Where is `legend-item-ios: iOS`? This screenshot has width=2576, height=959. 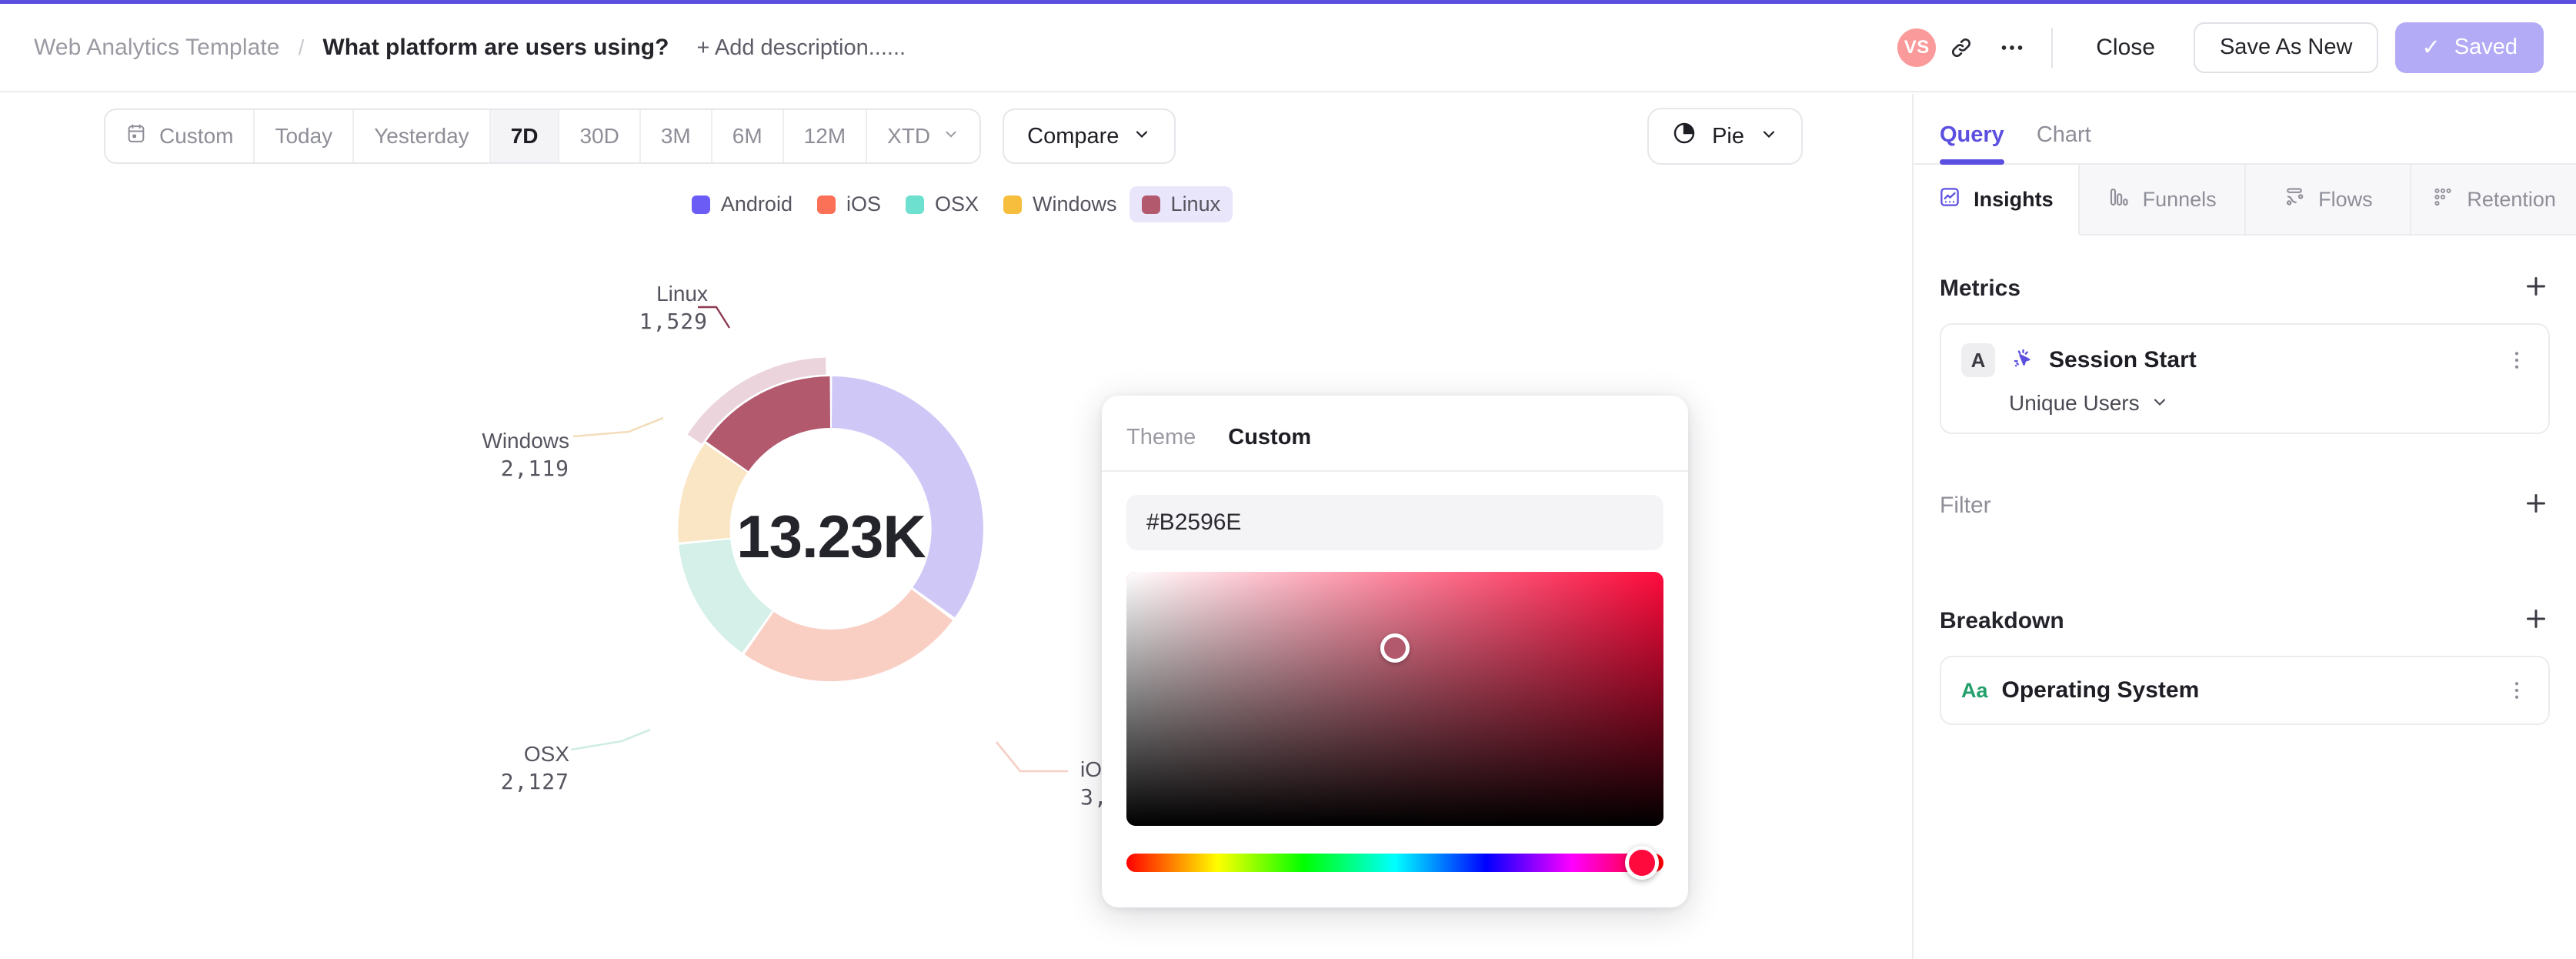 legend-item-ios: iOS is located at coordinates (849, 204).